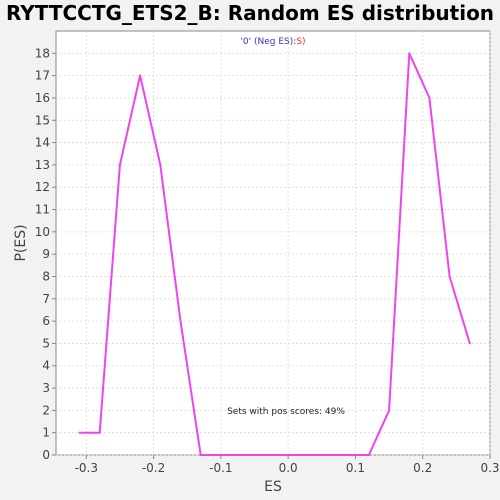 This screenshot has height=500, width=500. I want to click on y-tick-label: 17, so click(42, 76).